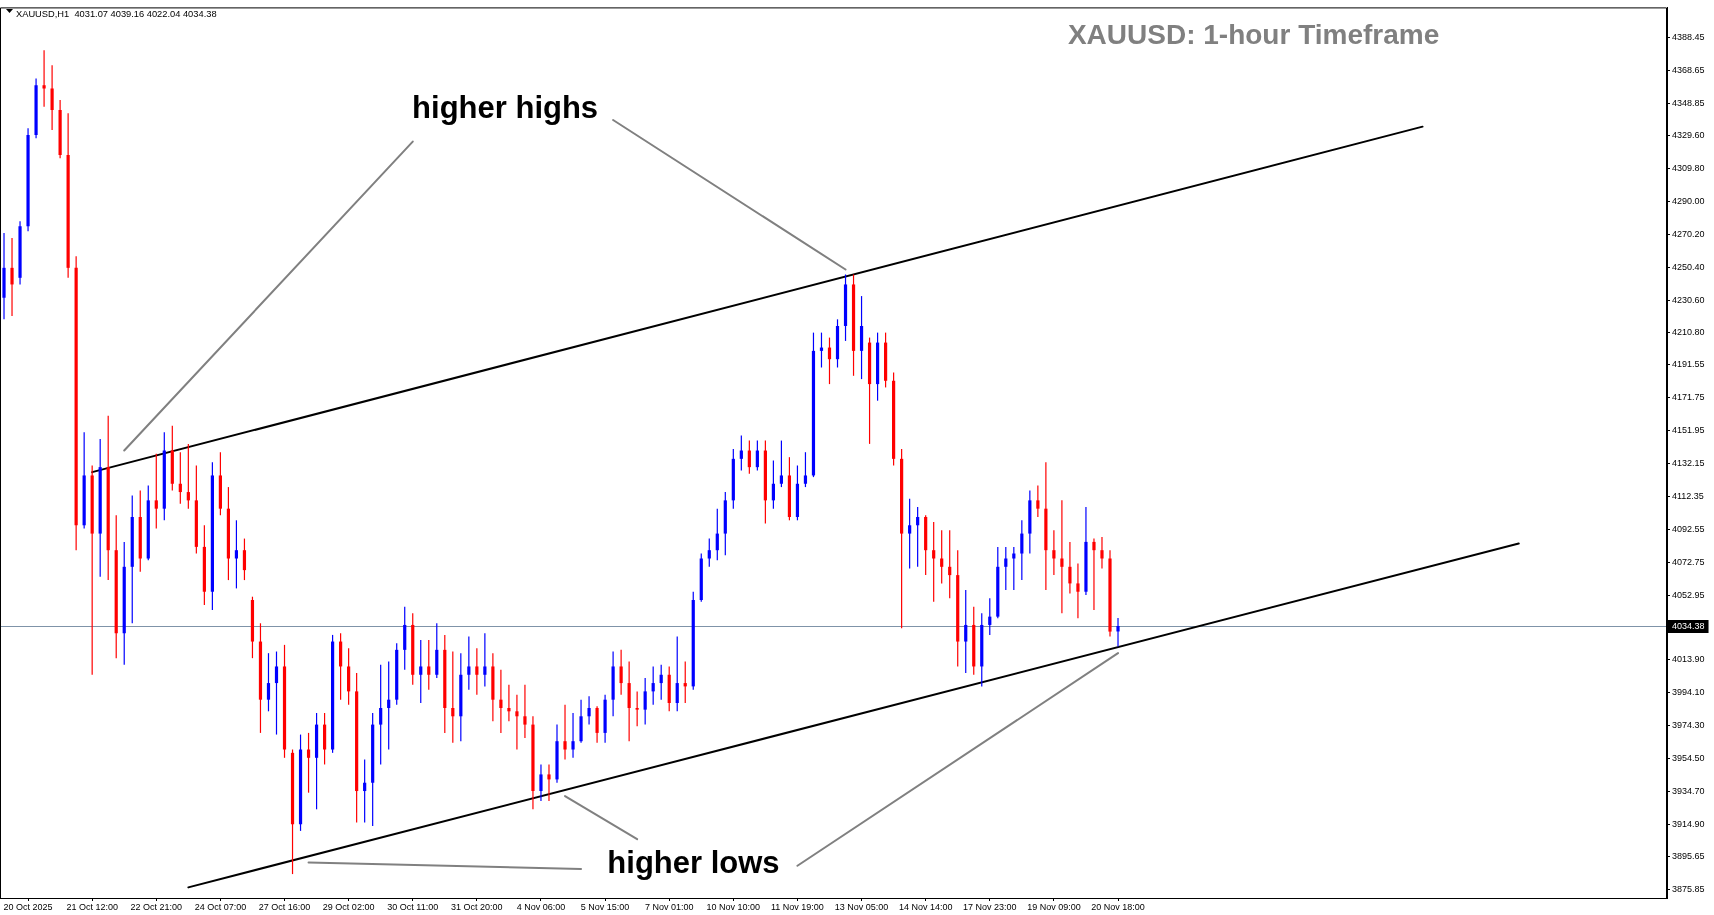  What do you see at coordinates (1253, 35) in the screenshot?
I see `chart-title: XAUUSD: 1-hour Timeframe` at bounding box center [1253, 35].